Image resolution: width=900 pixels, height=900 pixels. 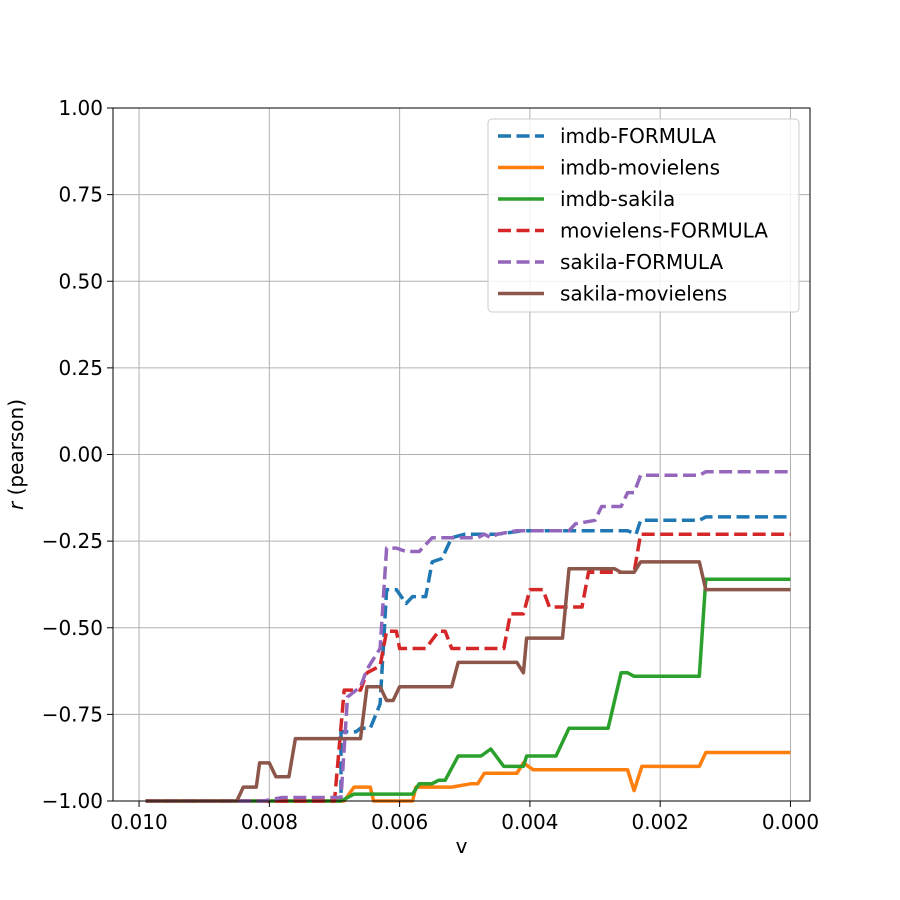 What do you see at coordinates (80, 281) in the screenshot?
I see `y-tick-label: 0.50` at bounding box center [80, 281].